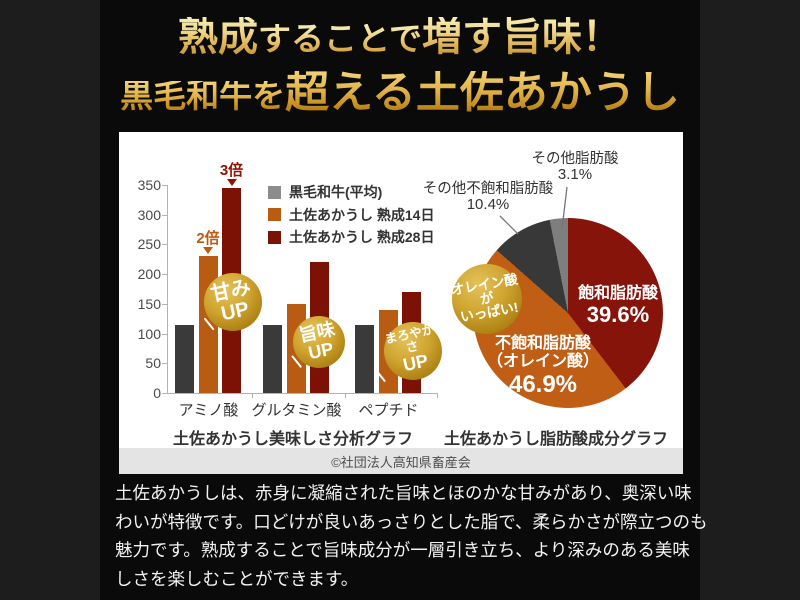 The height and width of the screenshot is (600, 800). Describe the element at coordinates (482, 92) in the screenshot. I see `title-segment: 超える土佐あかうし` at that location.